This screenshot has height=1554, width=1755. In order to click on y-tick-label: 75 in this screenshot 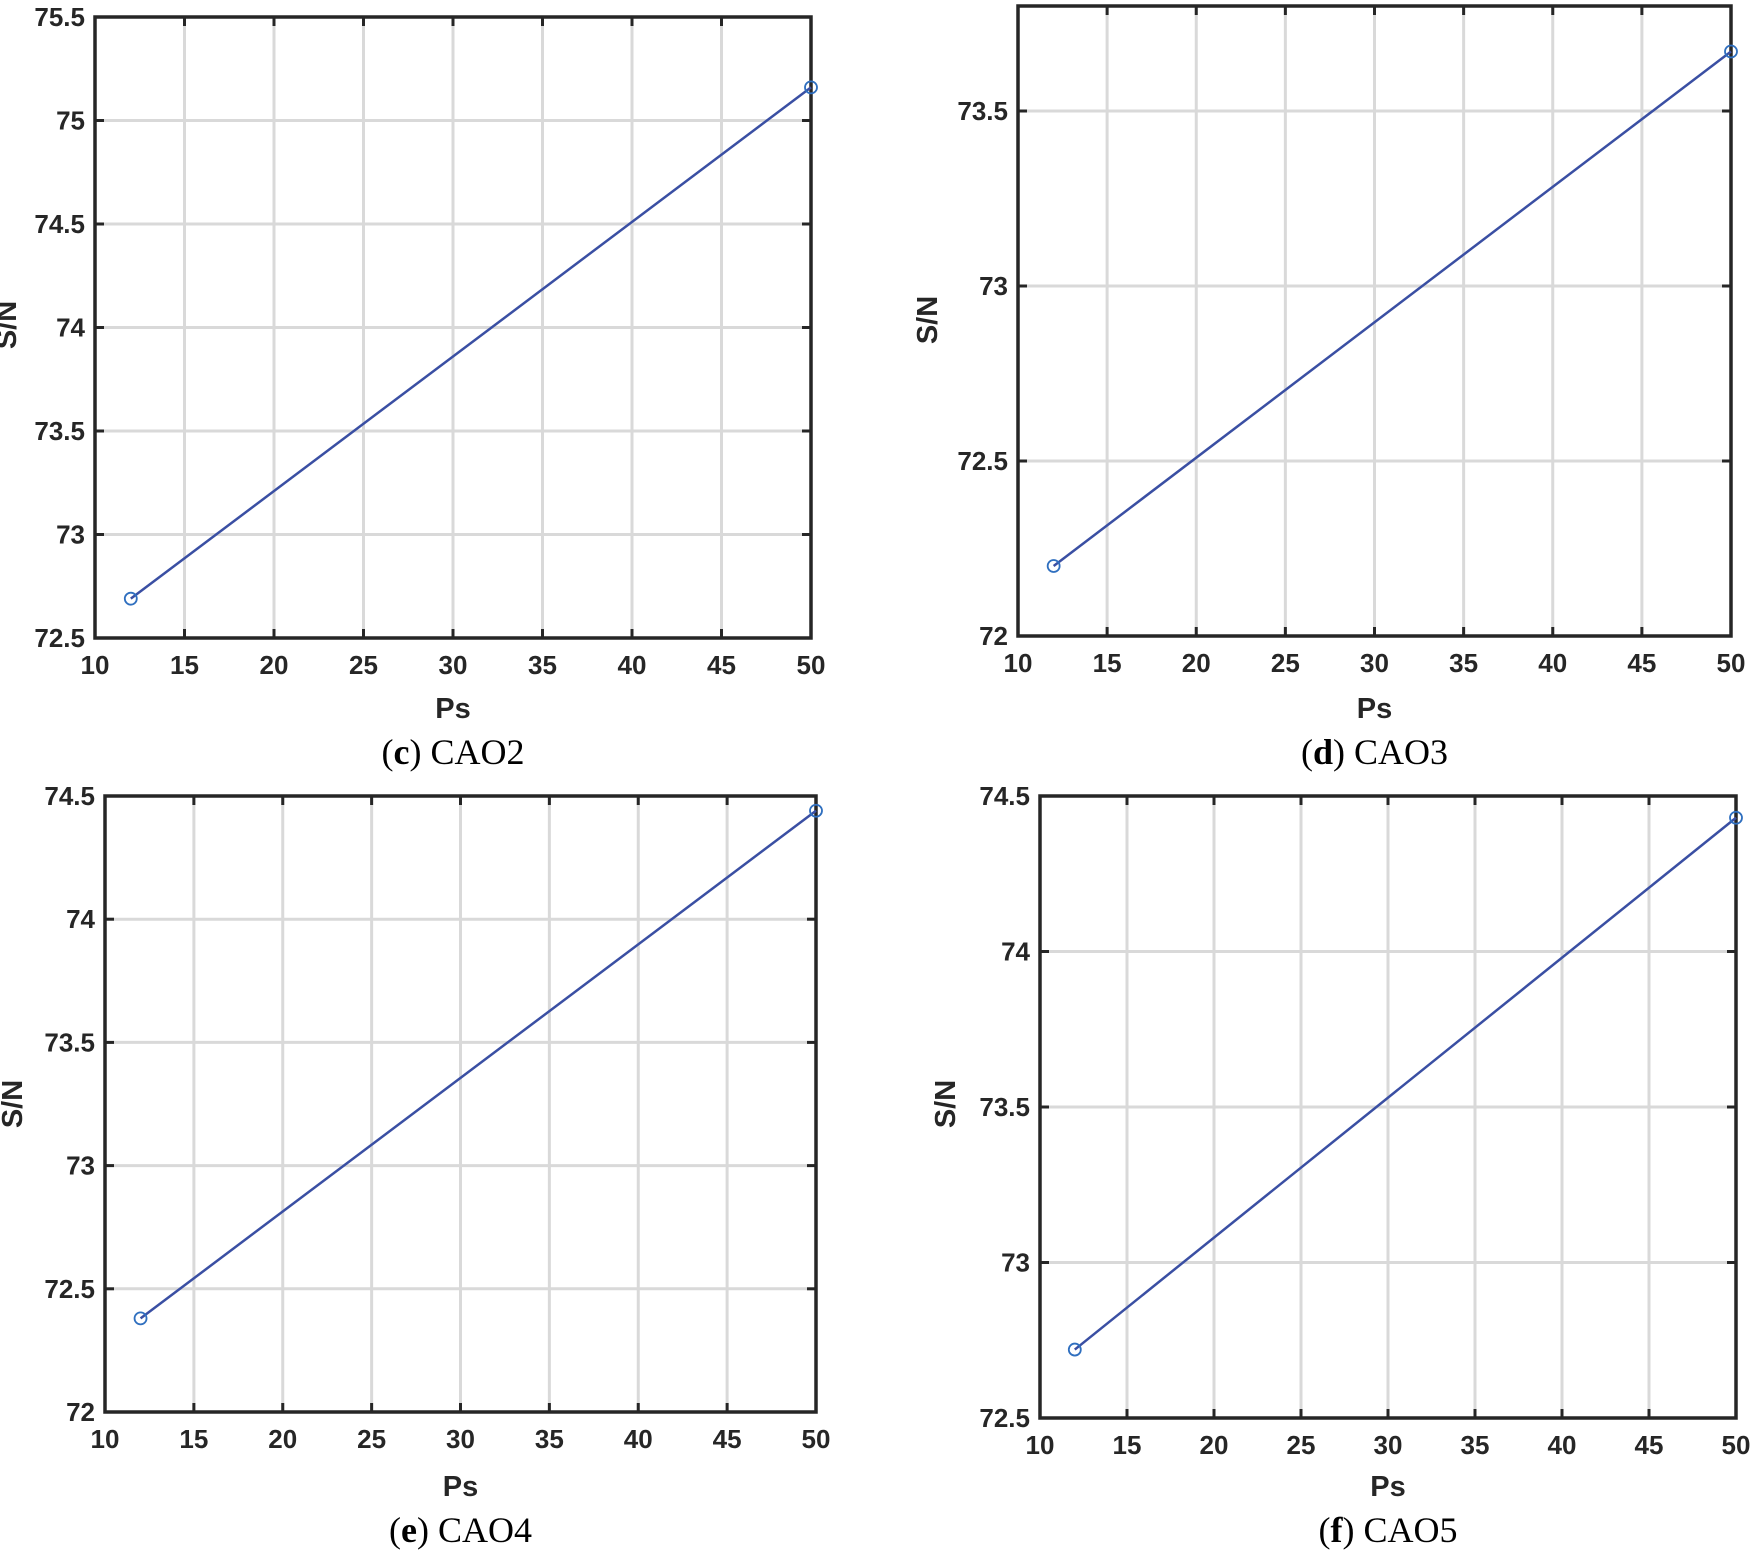, I will do `click(70, 121)`.